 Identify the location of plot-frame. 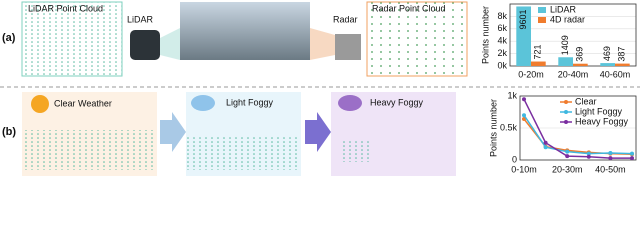
(578, 128).